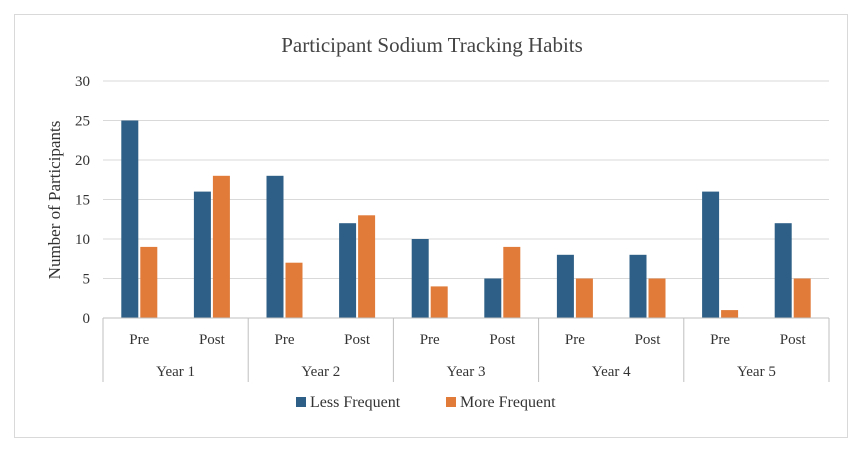 The width and height of the screenshot is (864, 452). What do you see at coordinates (82, 240) in the screenshot?
I see `y-tick-label: 10` at bounding box center [82, 240].